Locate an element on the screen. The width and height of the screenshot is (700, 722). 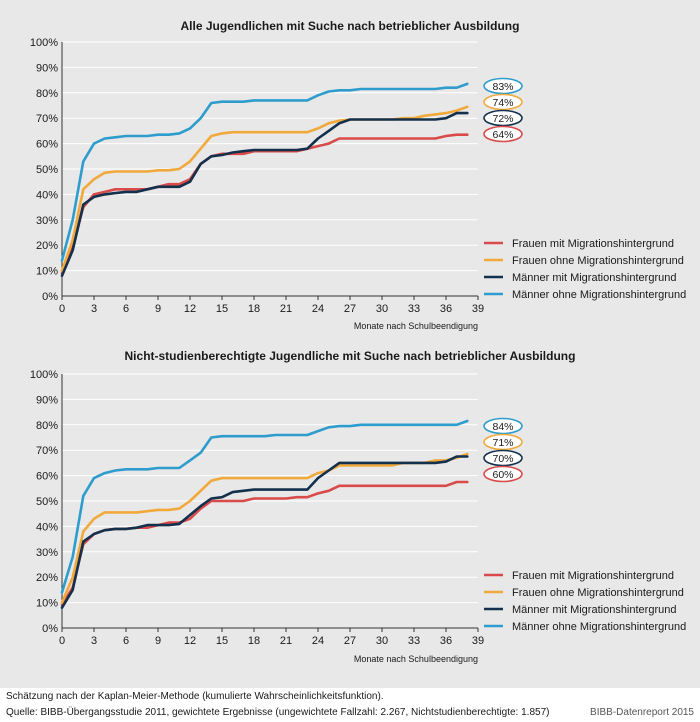
end-label: 60% is located at coordinates (502, 475).